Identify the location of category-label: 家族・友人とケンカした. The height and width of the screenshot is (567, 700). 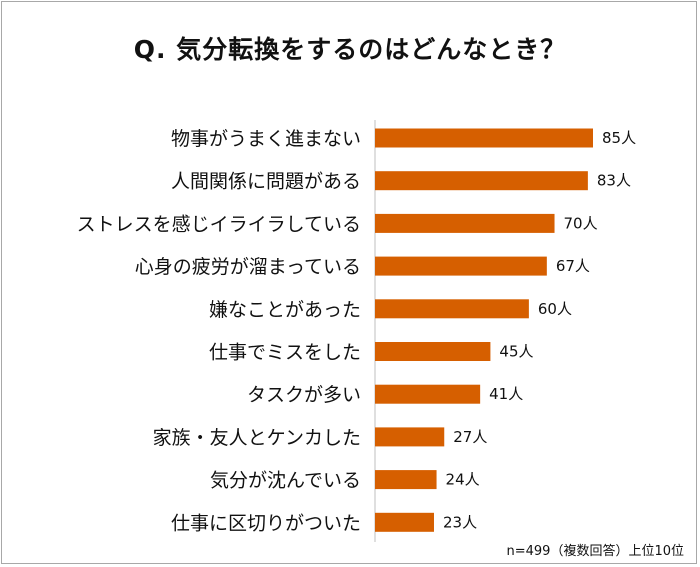
(257, 438).